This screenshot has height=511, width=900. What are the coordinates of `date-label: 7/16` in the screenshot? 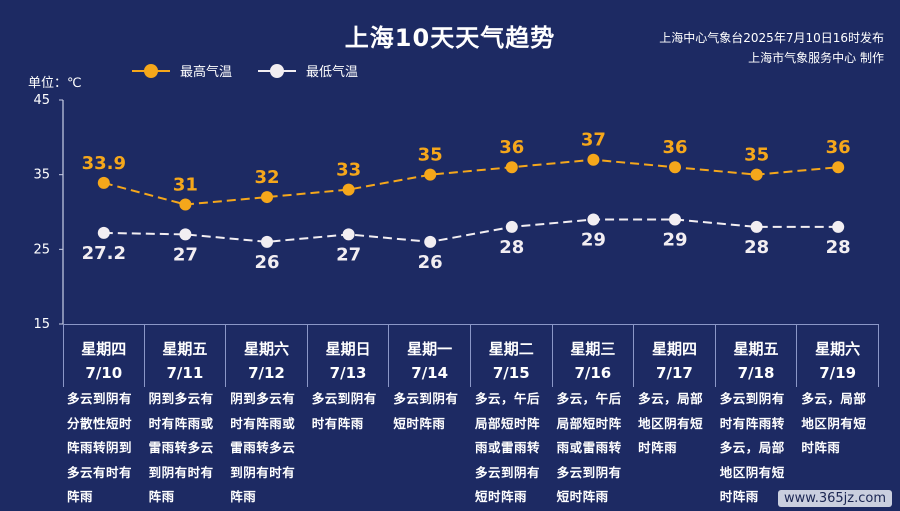 It's located at (593, 373).